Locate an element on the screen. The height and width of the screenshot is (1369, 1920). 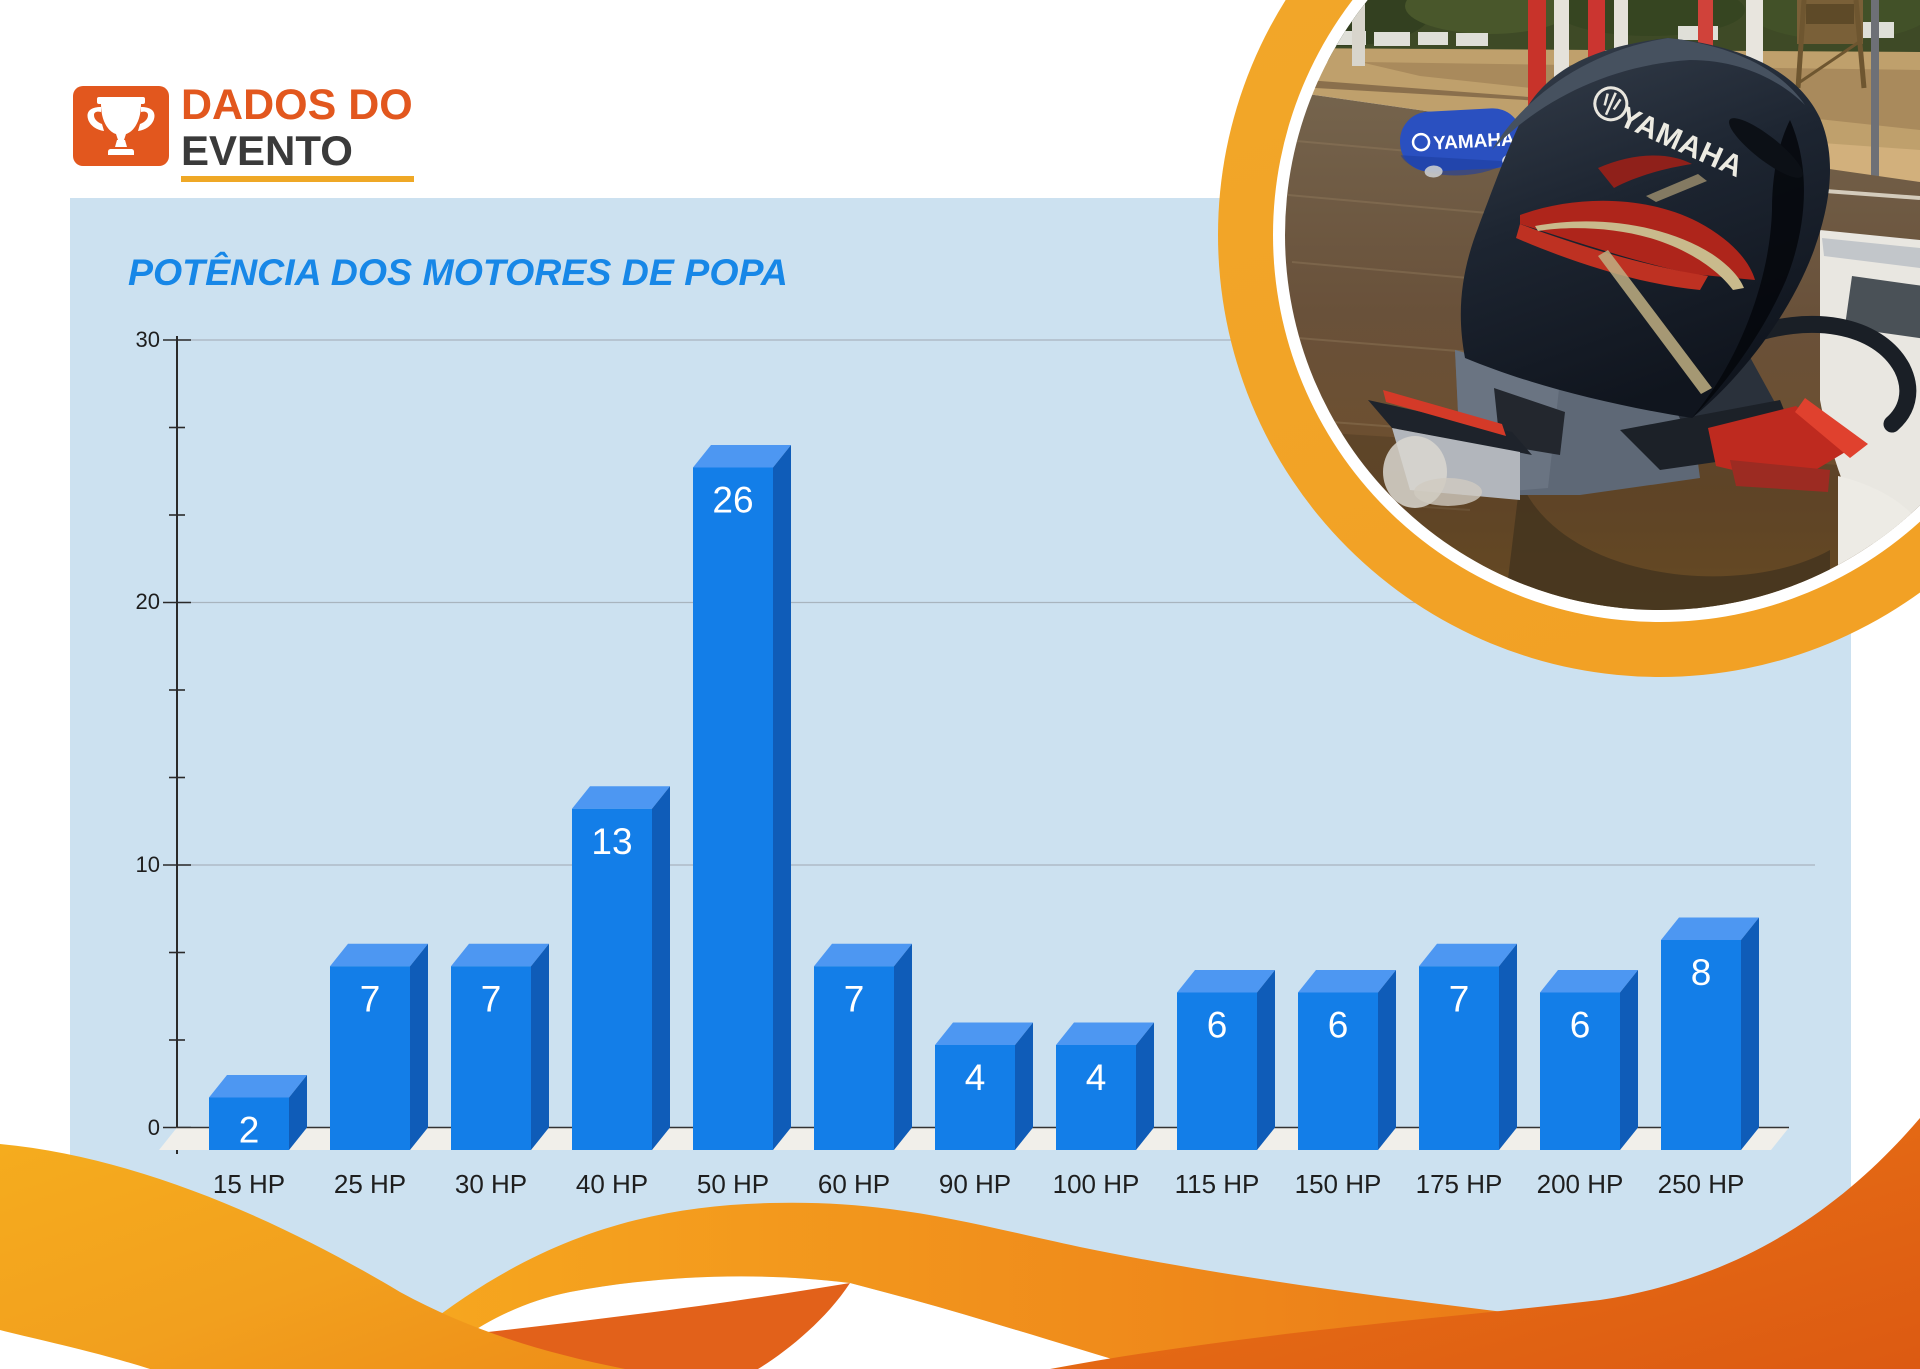
svg-text: 30 HP is located at coordinates (491, 1184).